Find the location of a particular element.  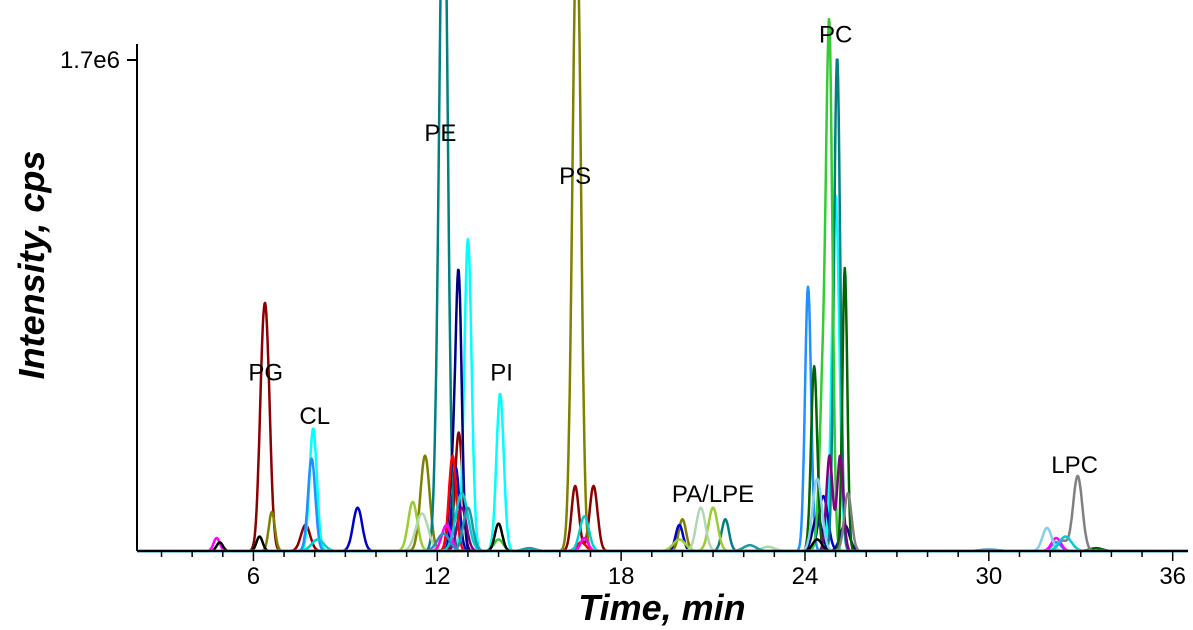

x-tick-label: 36 is located at coordinates (1172, 576).